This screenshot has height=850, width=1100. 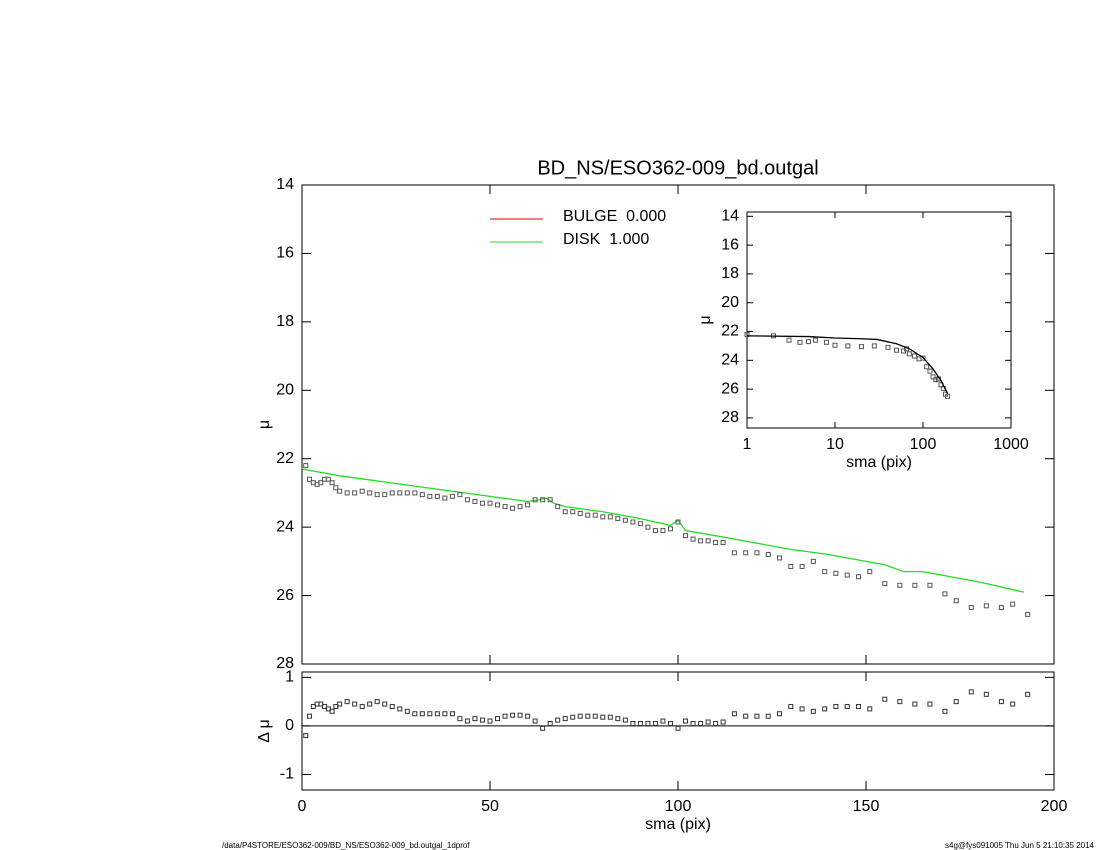 What do you see at coordinates (285, 595) in the screenshot?
I see `y-tick-label: 26` at bounding box center [285, 595].